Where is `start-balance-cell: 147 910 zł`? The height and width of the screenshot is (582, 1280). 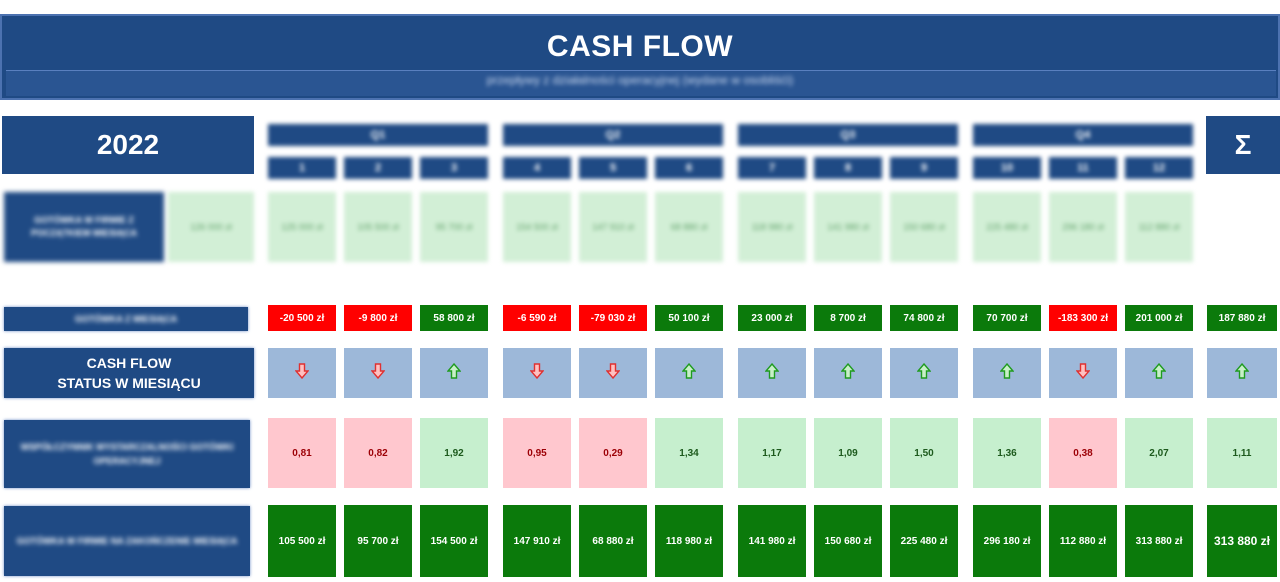
start-balance-cell: 147 910 zł is located at coordinates (613, 227).